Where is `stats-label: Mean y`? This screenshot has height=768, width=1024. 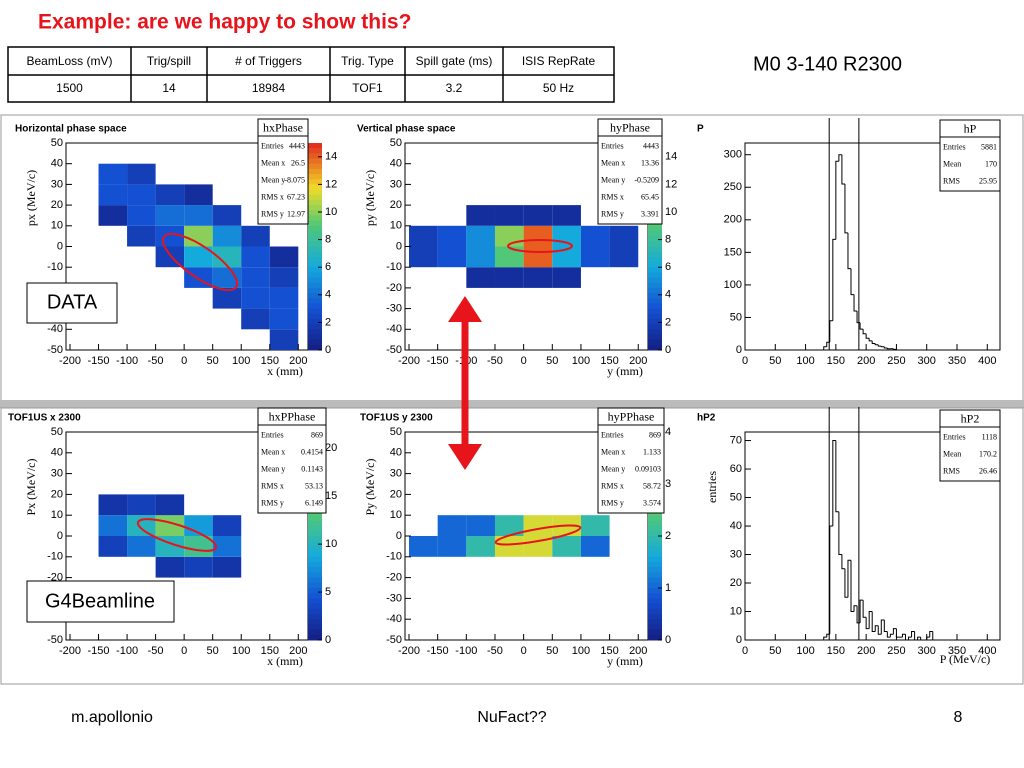 stats-label: Mean y is located at coordinates (613, 179).